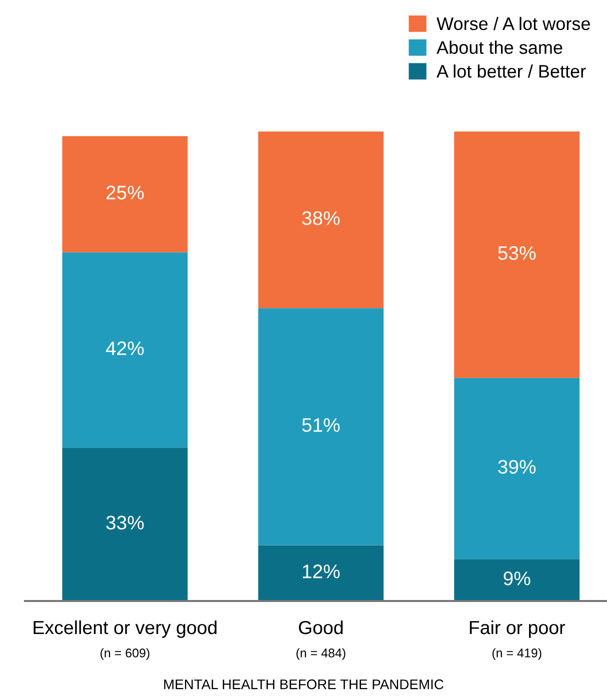  I want to click on data-label: 39%, so click(517, 467).